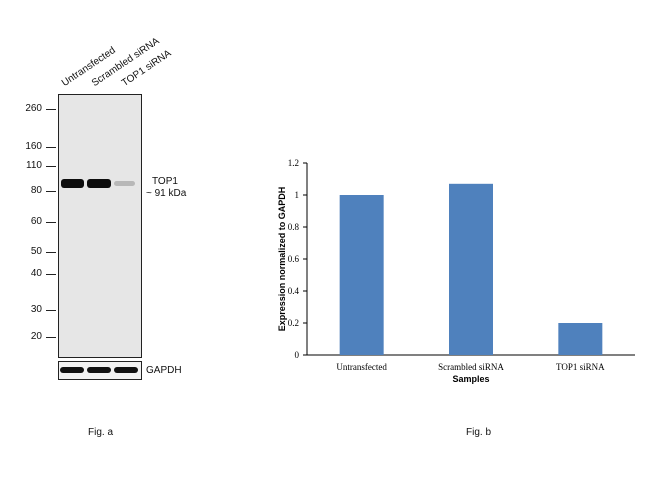 Image resolution: width=650 pixels, height=485 pixels. Describe the element at coordinates (297, 195) in the screenshot. I see `y-tick-label: 1` at that location.